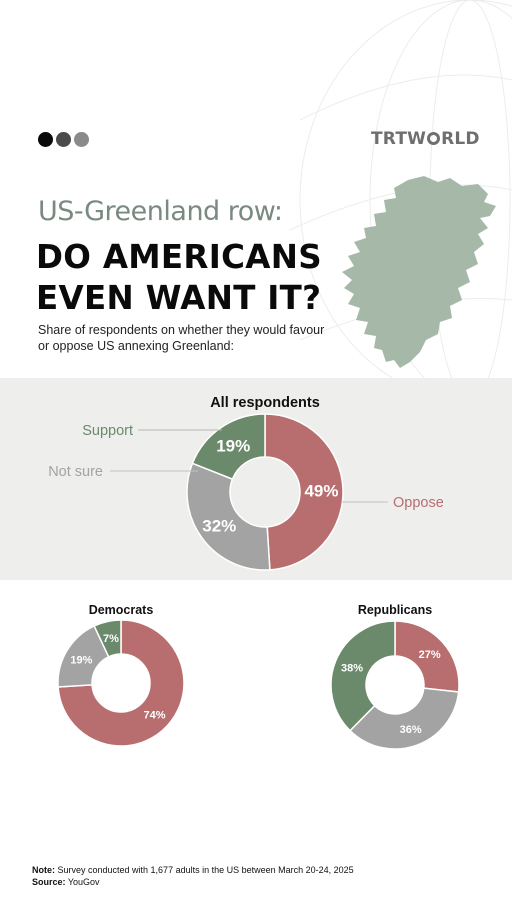 Image resolution: width=512 pixels, height=910 pixels. Describe the element at coordinates (43, 870) in the screenshot. I see `note-label: Note:` at that location.